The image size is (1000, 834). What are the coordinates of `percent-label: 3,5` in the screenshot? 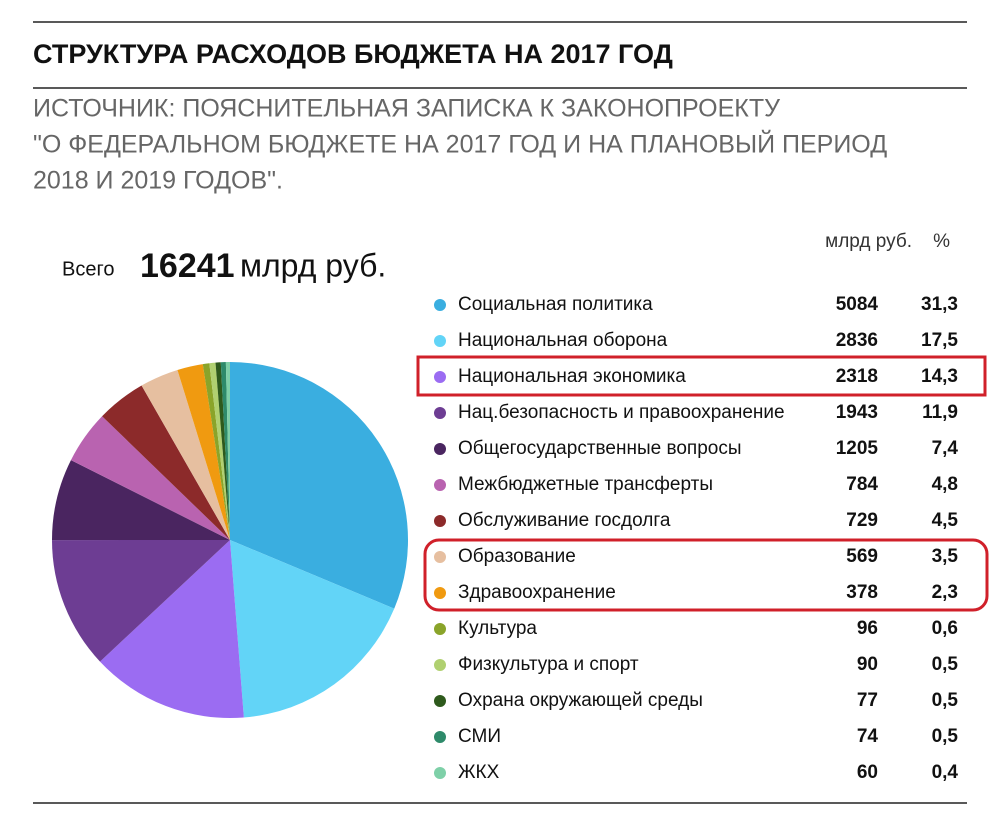 It's located at (945, 556).